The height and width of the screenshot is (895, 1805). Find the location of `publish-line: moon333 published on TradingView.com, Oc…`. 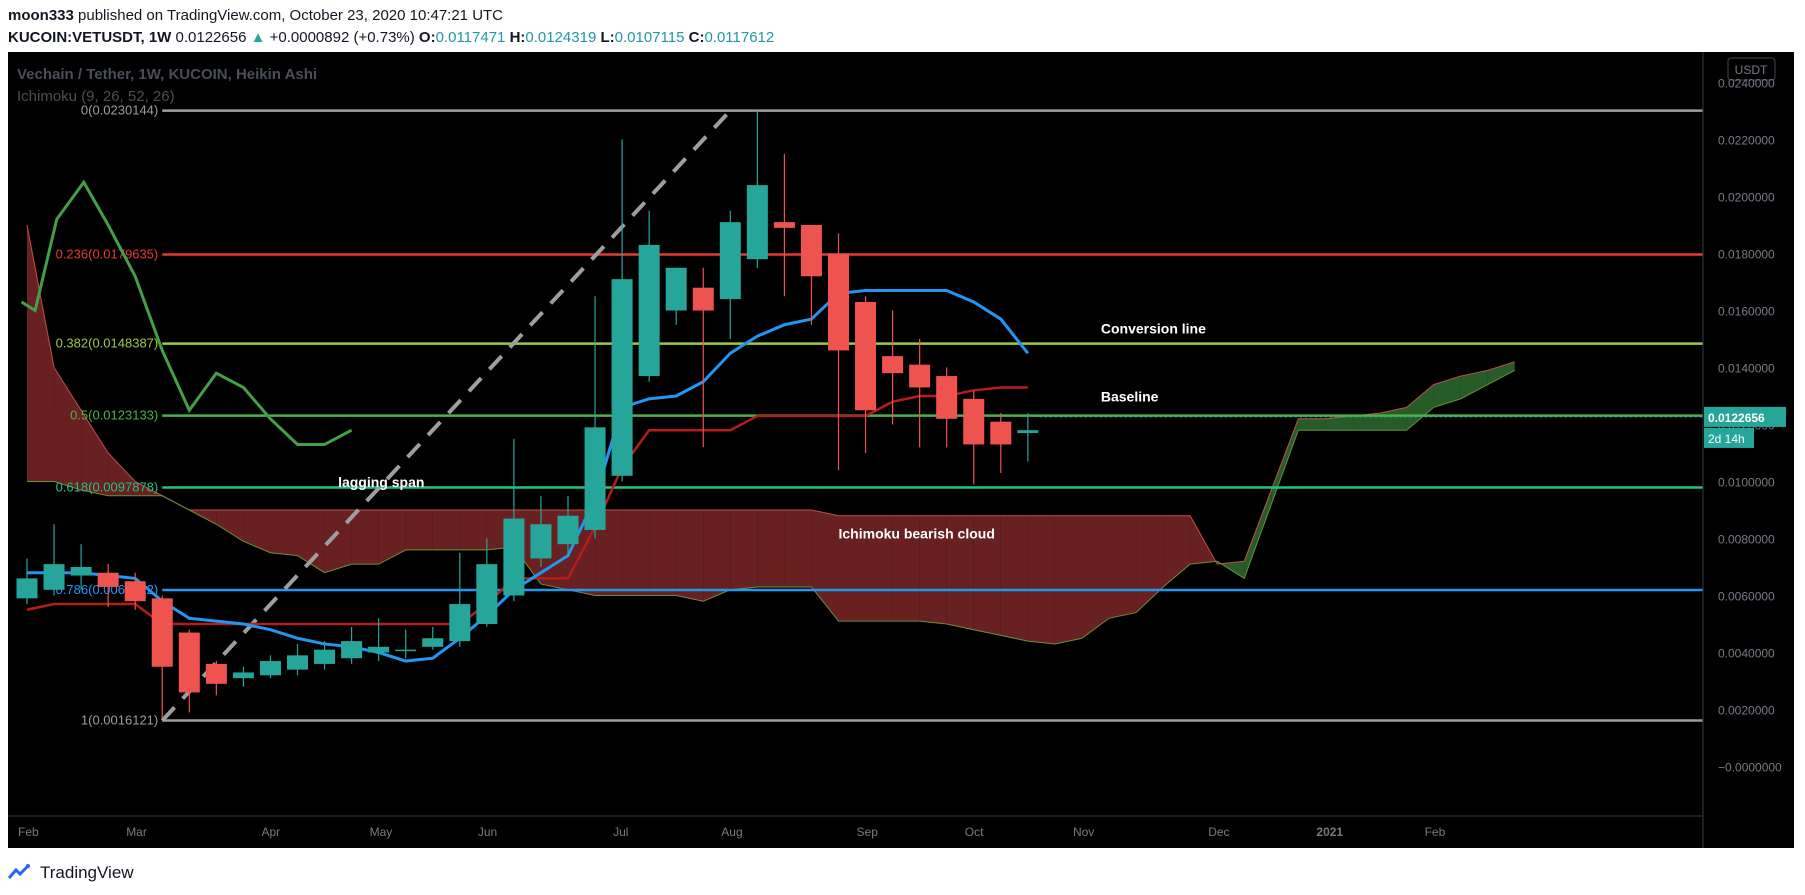

publish-line: moon333 published on TradingView.com, Oc… is located at coordinates (255, 15).